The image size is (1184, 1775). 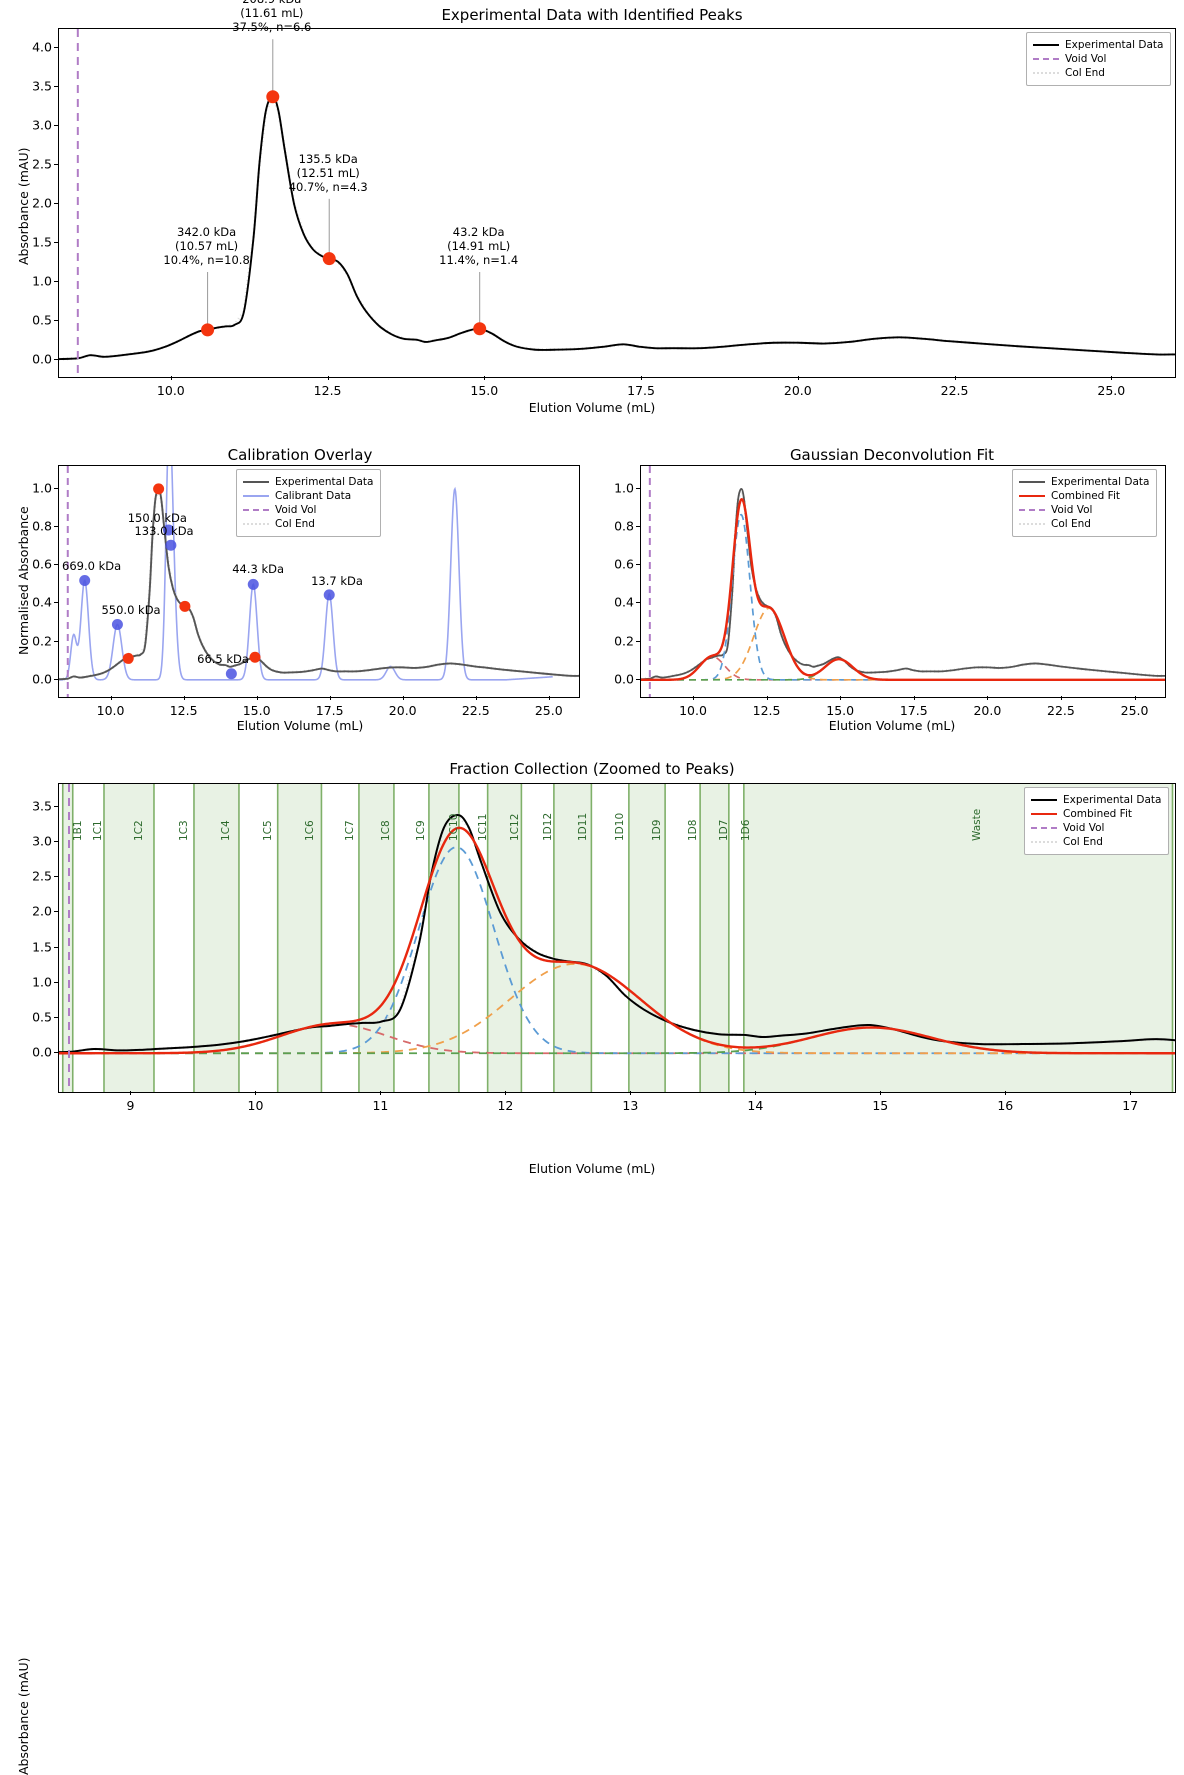 What do you see at coordinates (592, 407) in the screenshot?
I see `panel1-xlabel: Elution Volume (mL)` at bounding box center [592, 407].